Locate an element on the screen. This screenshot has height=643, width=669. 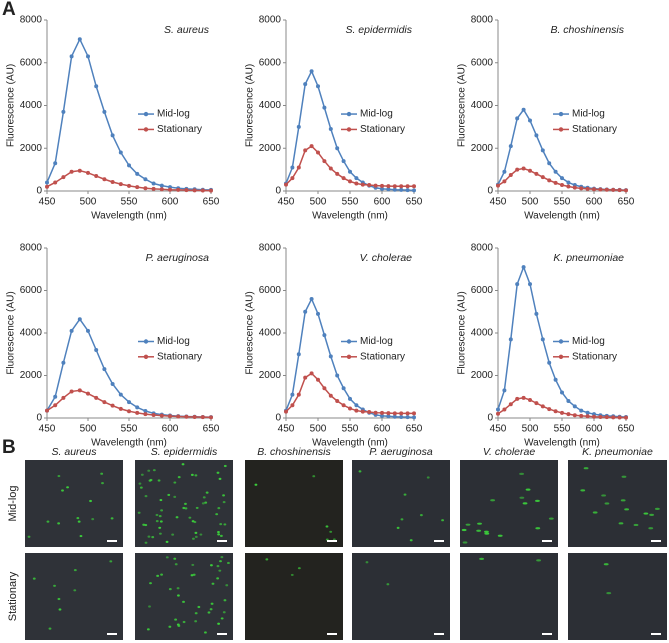
chart-title: S. epidermidis is located at coordinates (378, 30).